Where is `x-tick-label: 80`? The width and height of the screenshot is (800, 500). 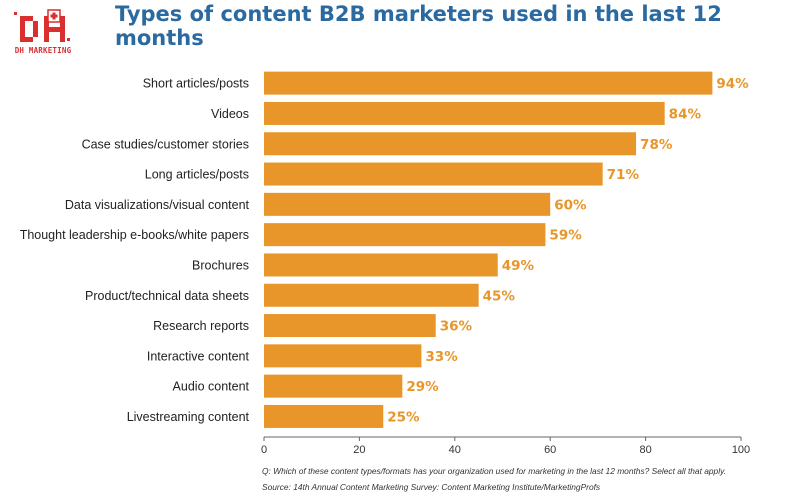 x-tick-label: 80 is located at coordinates (645, 450).